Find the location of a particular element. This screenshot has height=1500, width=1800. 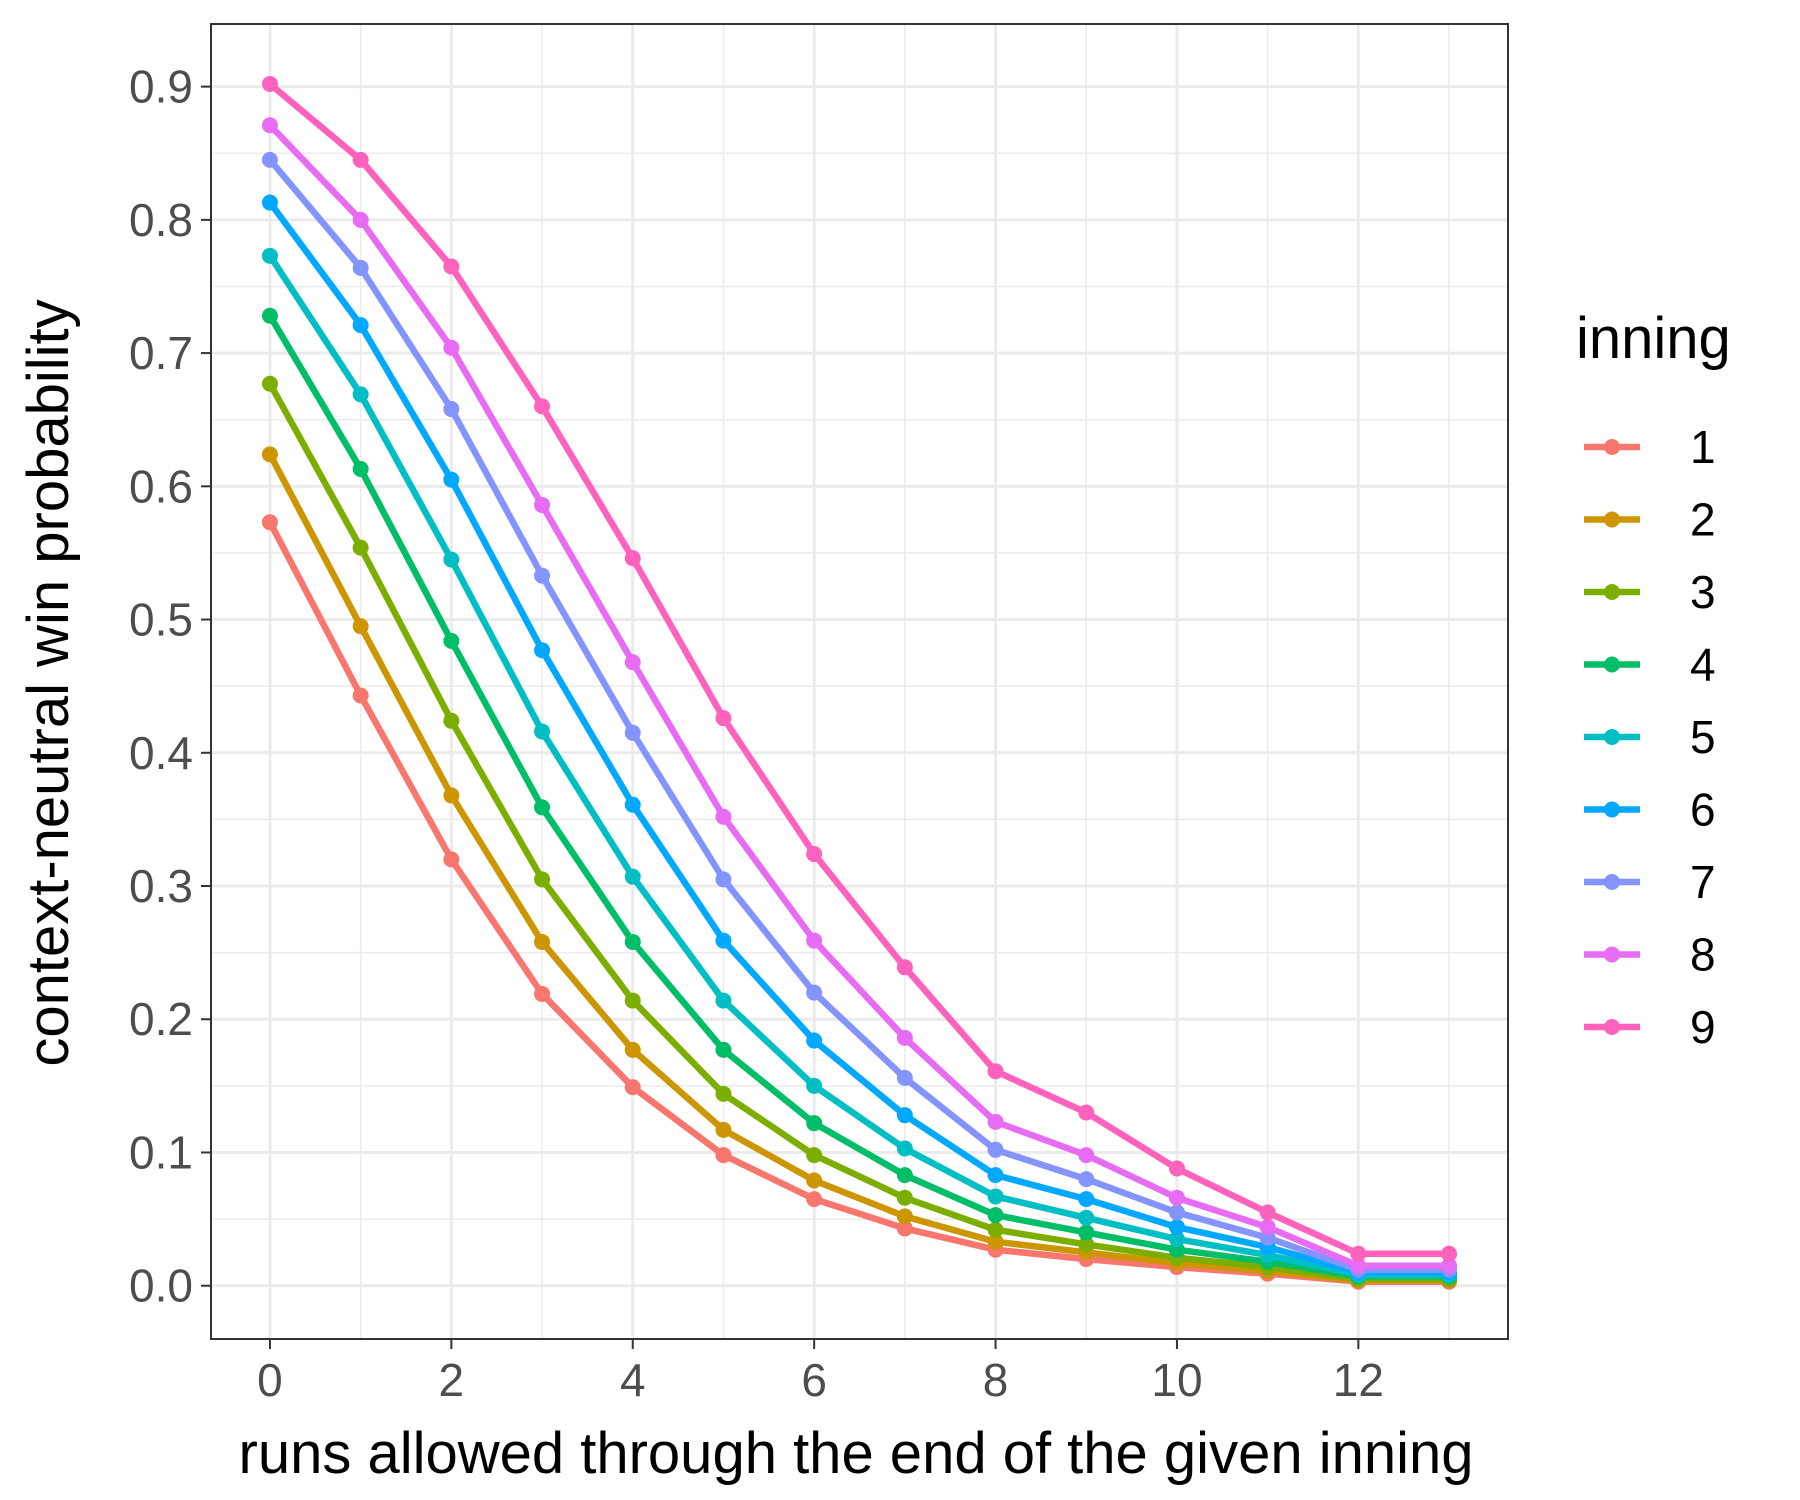

legend-label: 9 is located at coordinates (1703, 1027).